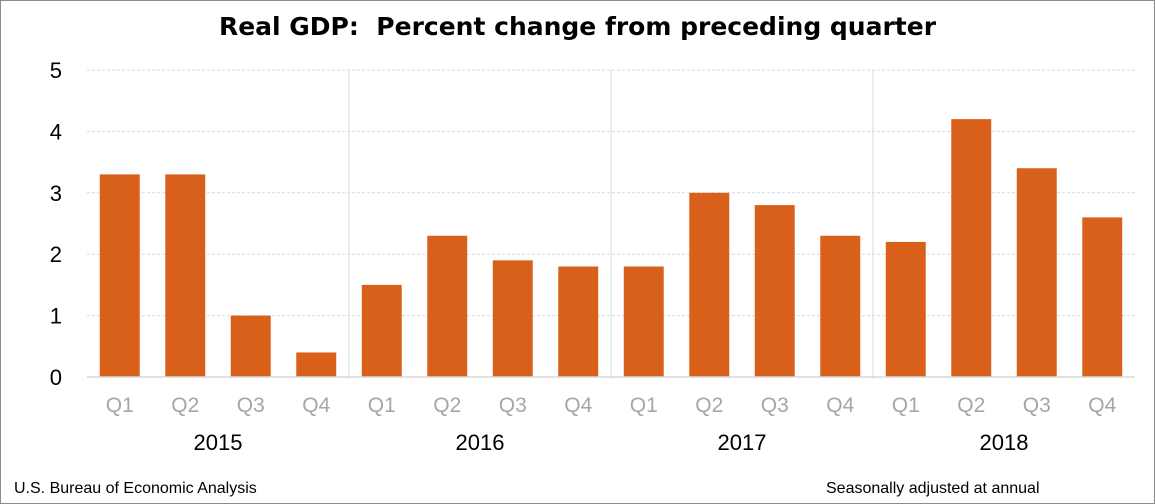 The image size is (1155, 504). Describe the element at coordinates (742, 442) in the screenshot. I see `year-group-label: 2017` at that location.